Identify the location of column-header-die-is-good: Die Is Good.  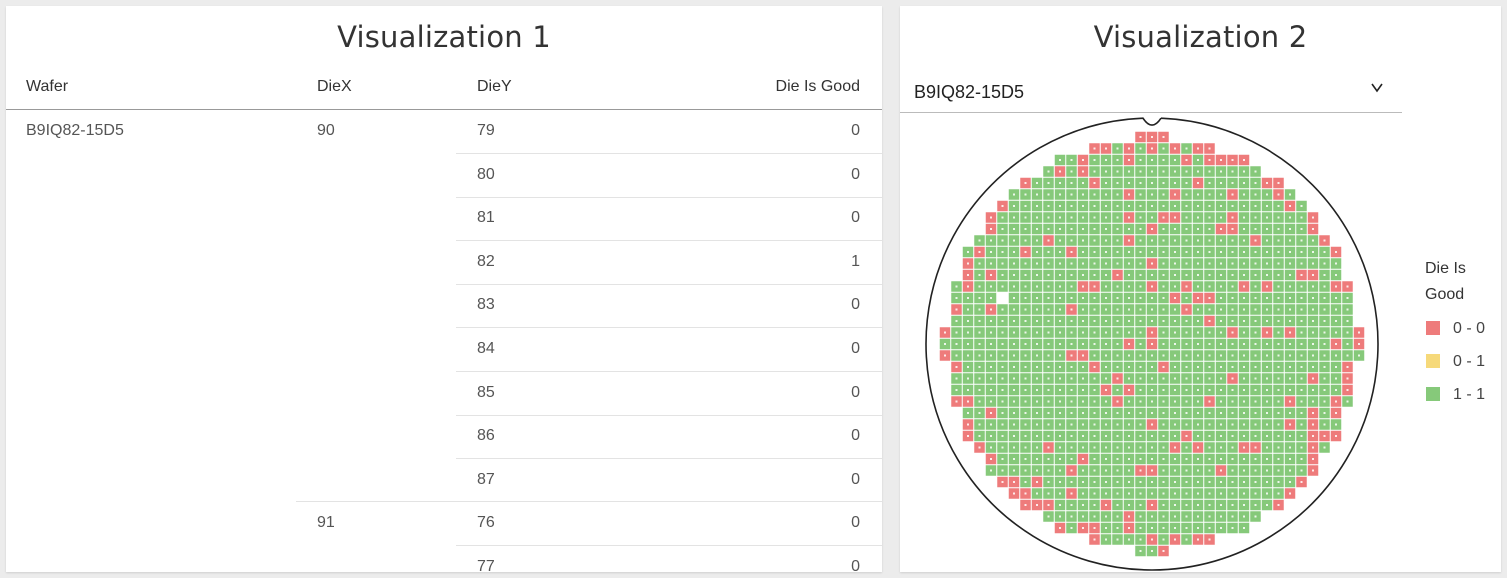
(817, 86).